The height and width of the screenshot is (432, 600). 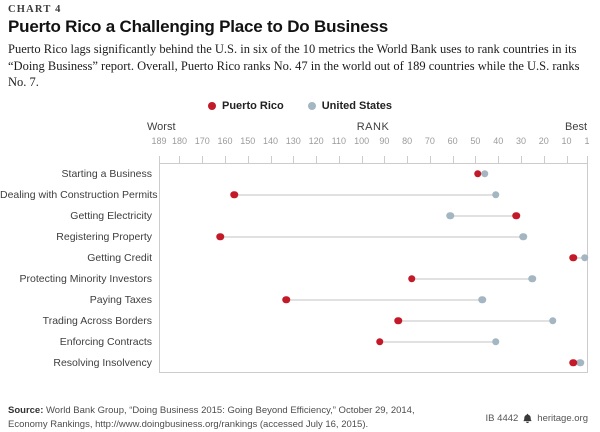 What do you see at coordinates (475, 141) in the screenshot?
I see `tick-label: 50` at bounding box center [475, 141].